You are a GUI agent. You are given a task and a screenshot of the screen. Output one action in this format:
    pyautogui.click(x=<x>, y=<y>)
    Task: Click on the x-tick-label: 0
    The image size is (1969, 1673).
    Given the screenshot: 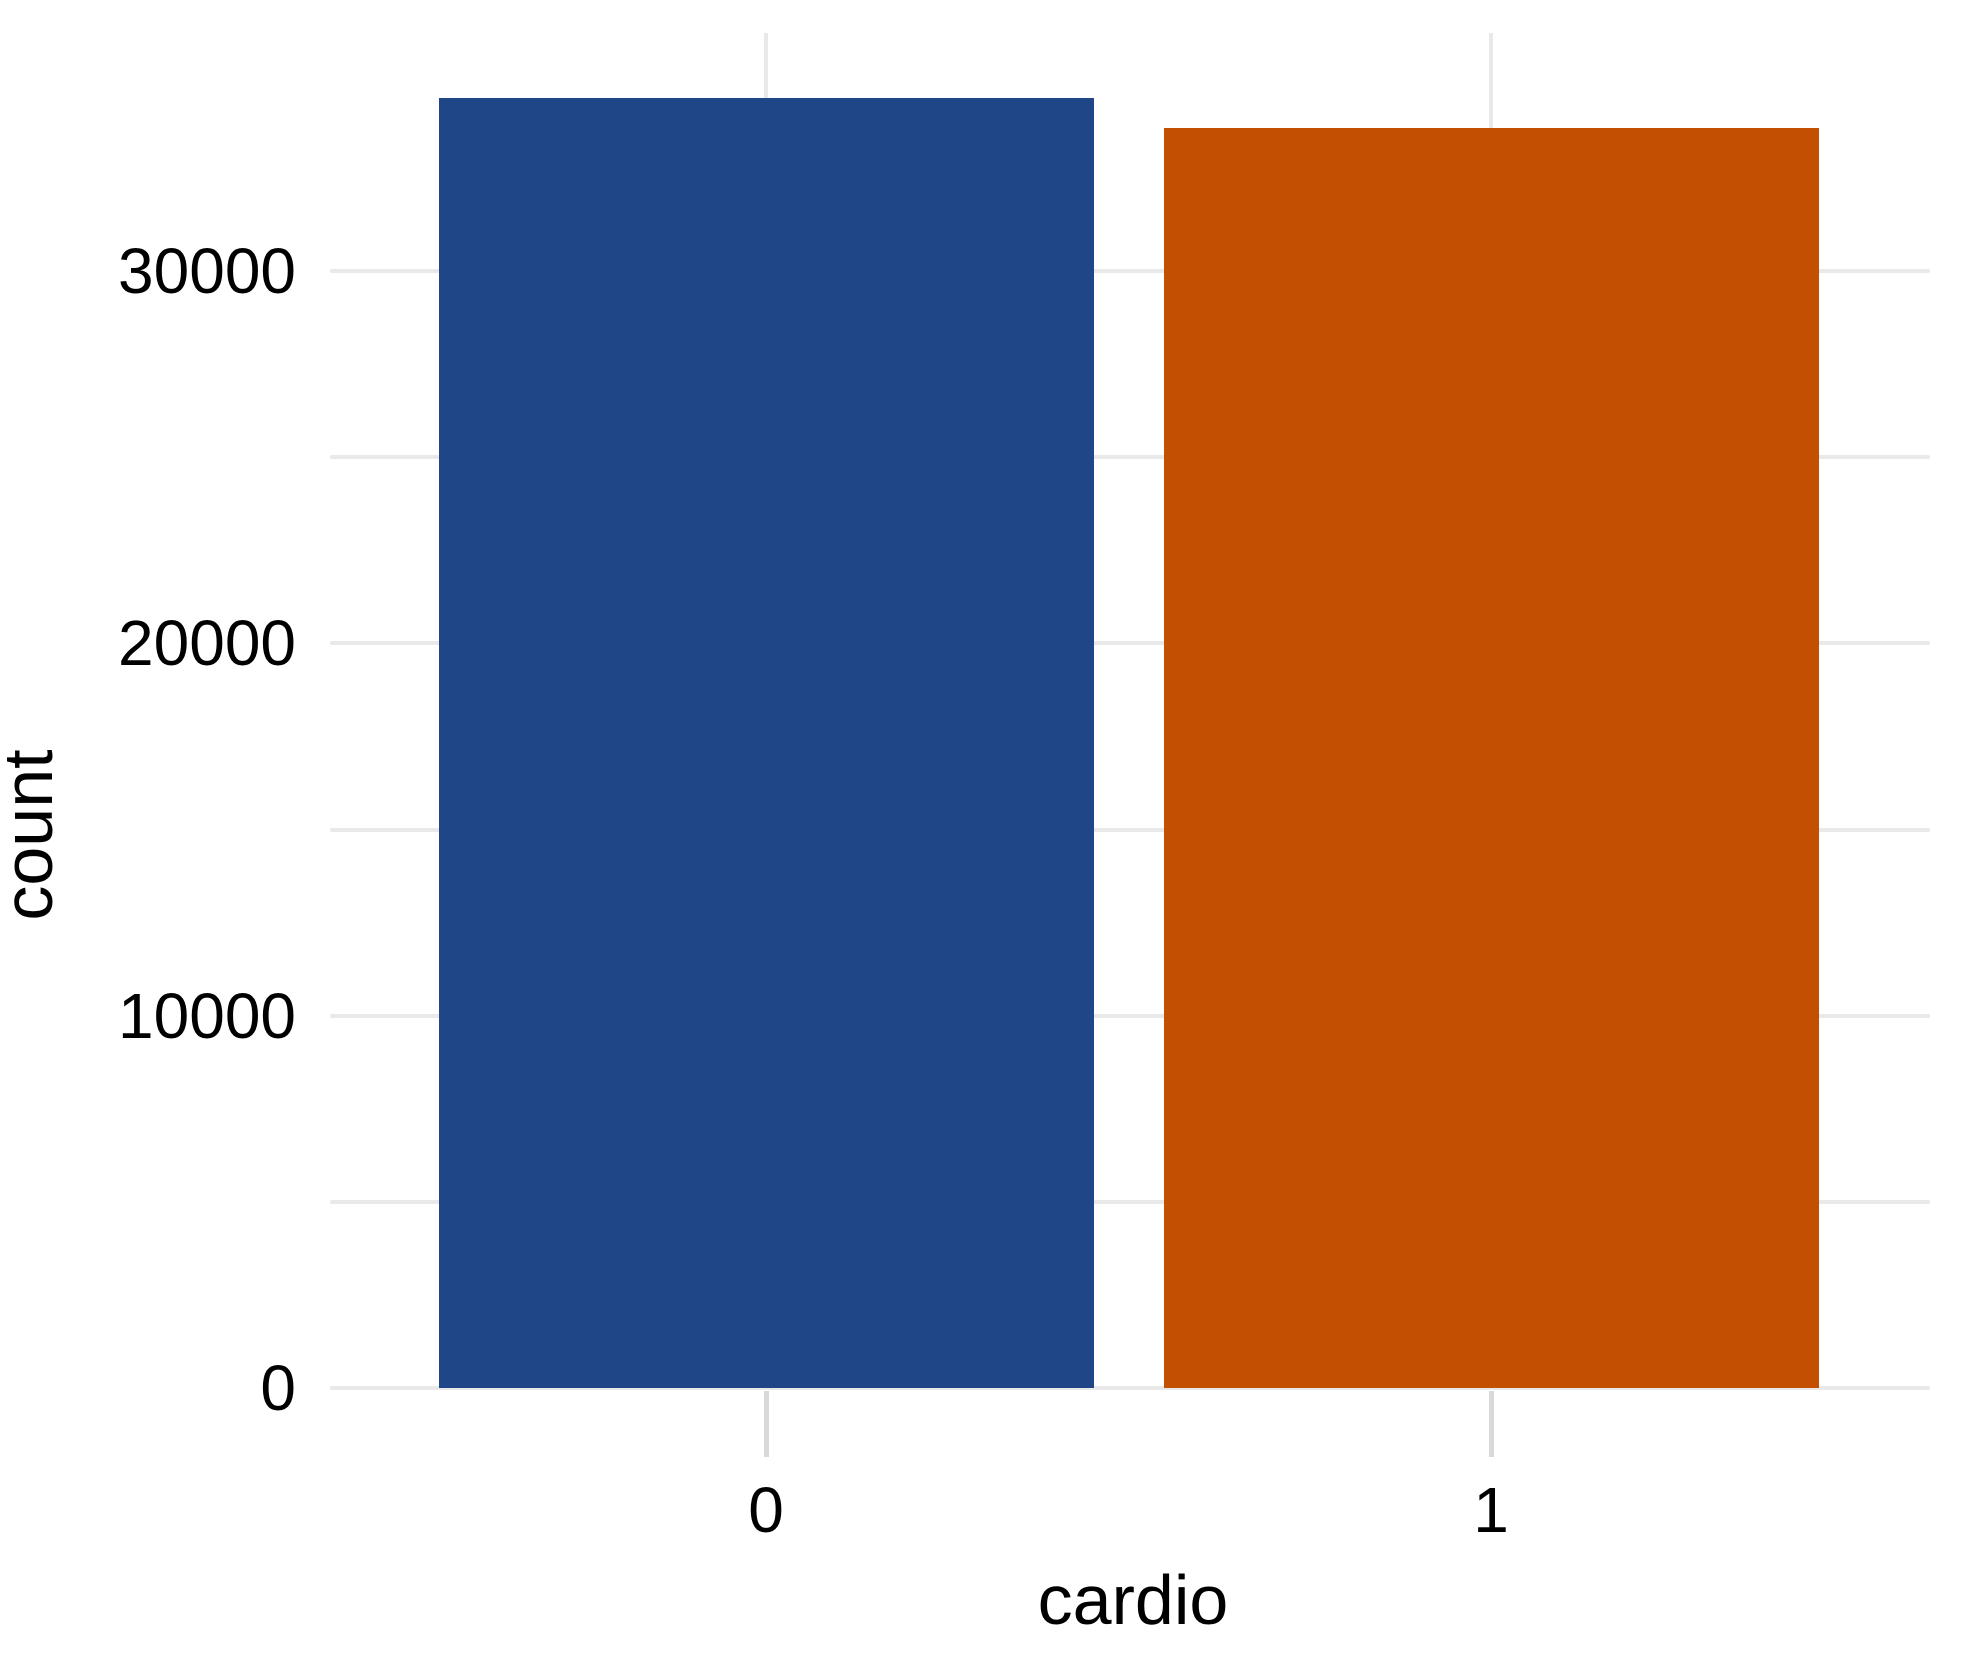 What is the action you would take?
    pyautogui.click(x=766, y=1510)
    